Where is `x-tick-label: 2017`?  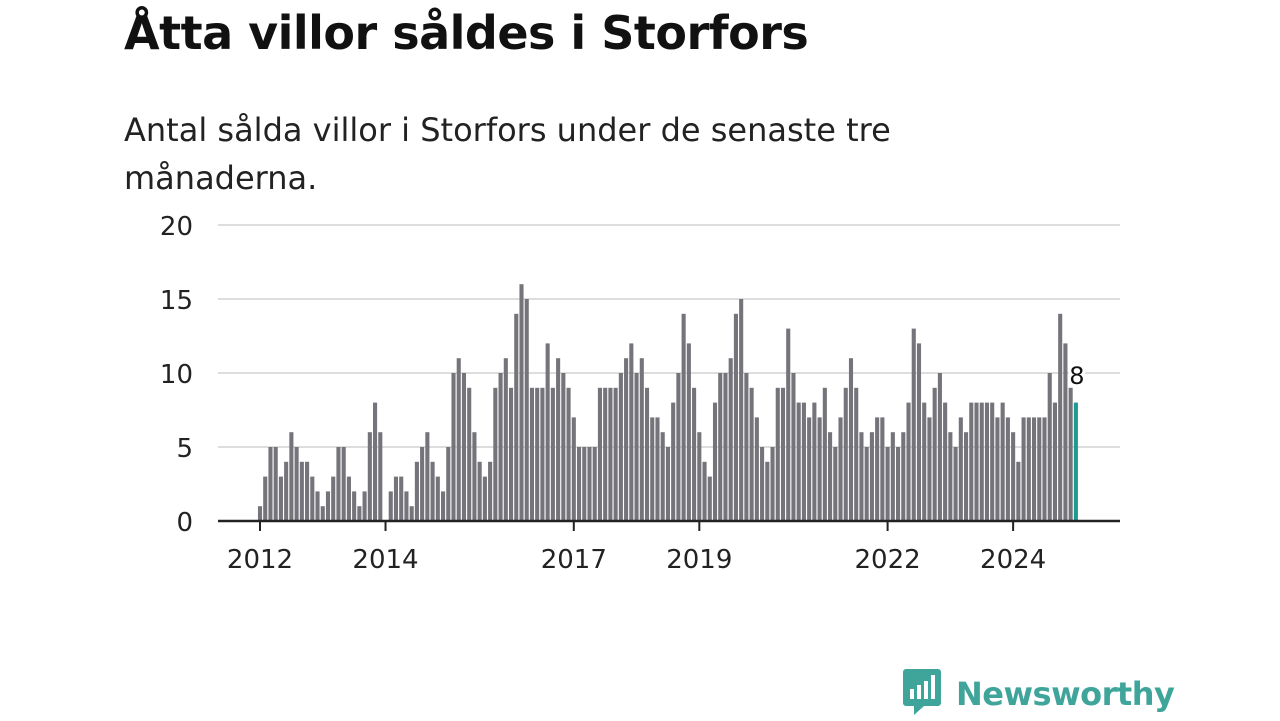
x-tick-label: 2017 is located at coordinates (574, 560).